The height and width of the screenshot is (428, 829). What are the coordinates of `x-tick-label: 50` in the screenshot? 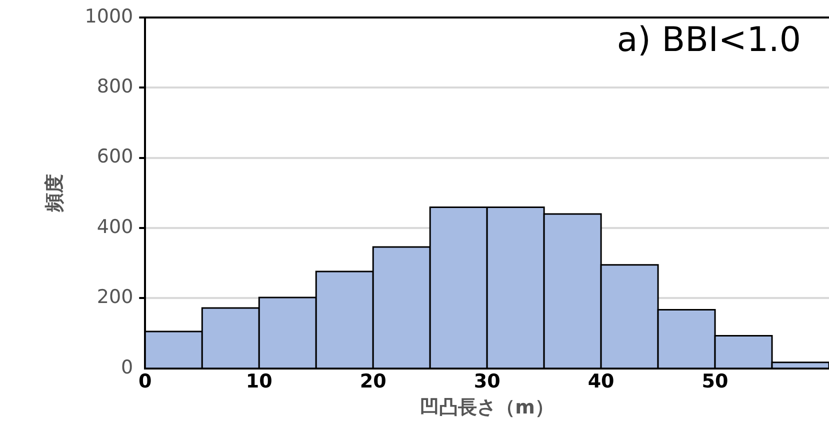 It's located at (715, 381).